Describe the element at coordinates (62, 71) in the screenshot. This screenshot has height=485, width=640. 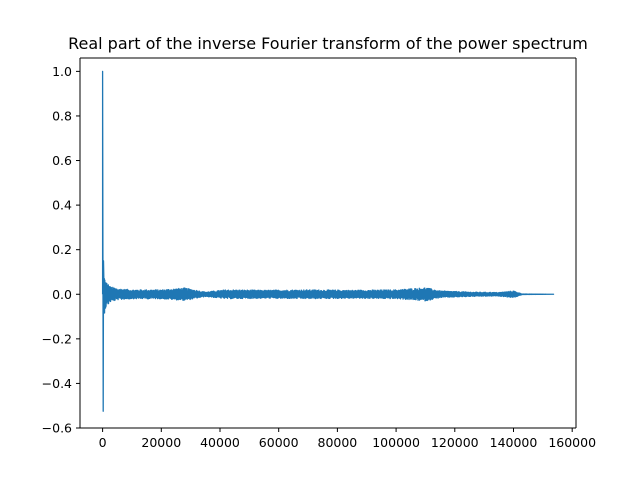
I see `y-tick-label: 1.0` at that location.